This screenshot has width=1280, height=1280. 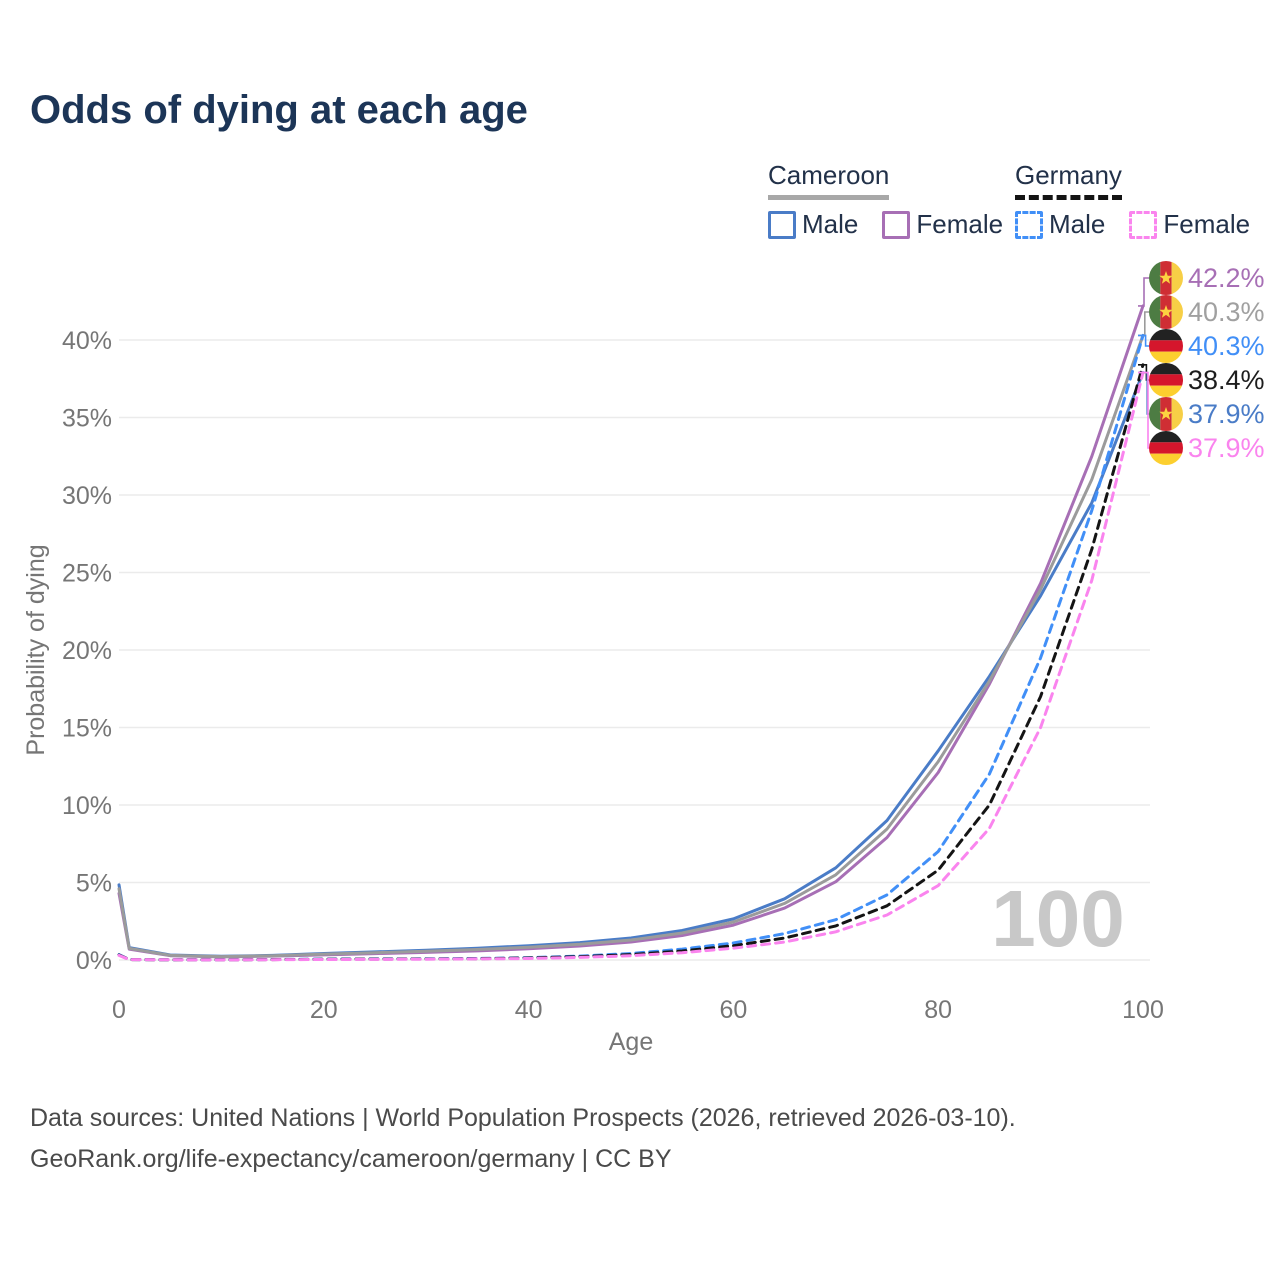 I want to click on x-axis-title: Age, so click(x=631, y=1042).